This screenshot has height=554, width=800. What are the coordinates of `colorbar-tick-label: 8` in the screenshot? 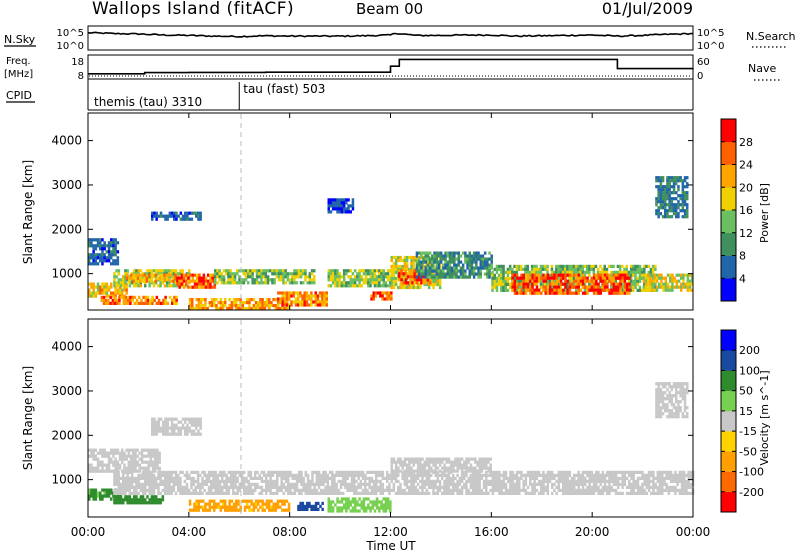 It's located at (742, 256).